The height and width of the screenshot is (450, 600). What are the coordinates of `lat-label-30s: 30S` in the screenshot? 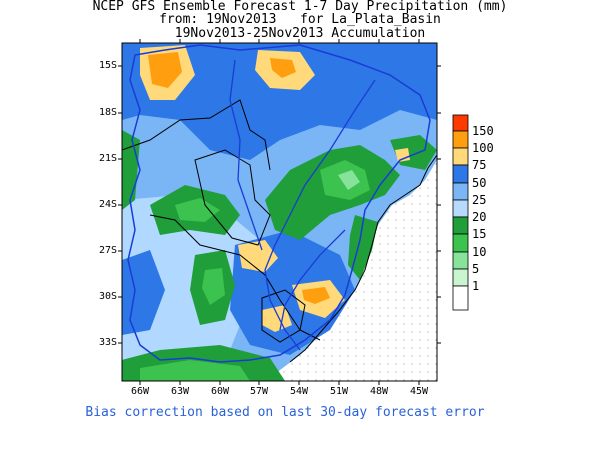 It's located at (107, 296).